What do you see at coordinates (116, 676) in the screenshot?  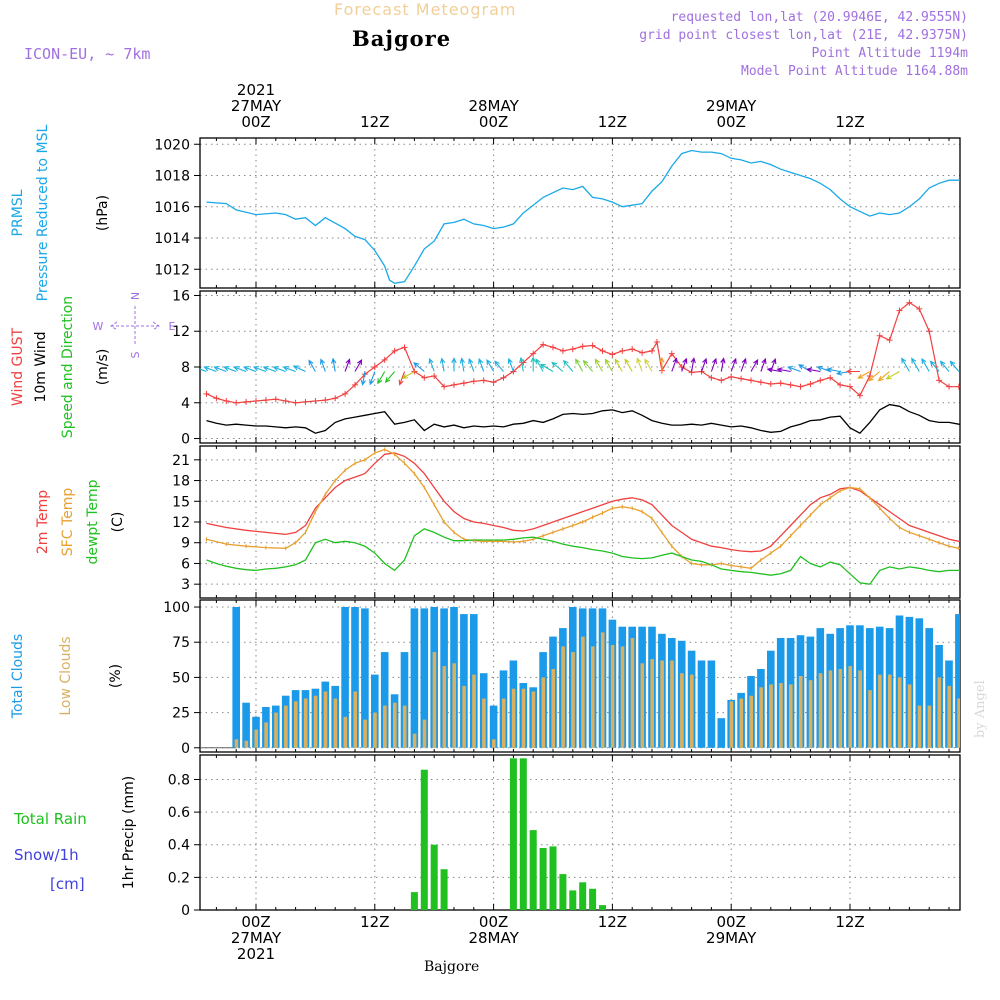 I see `clouds-ylabel: (%)` at bounding box center [116, 676].